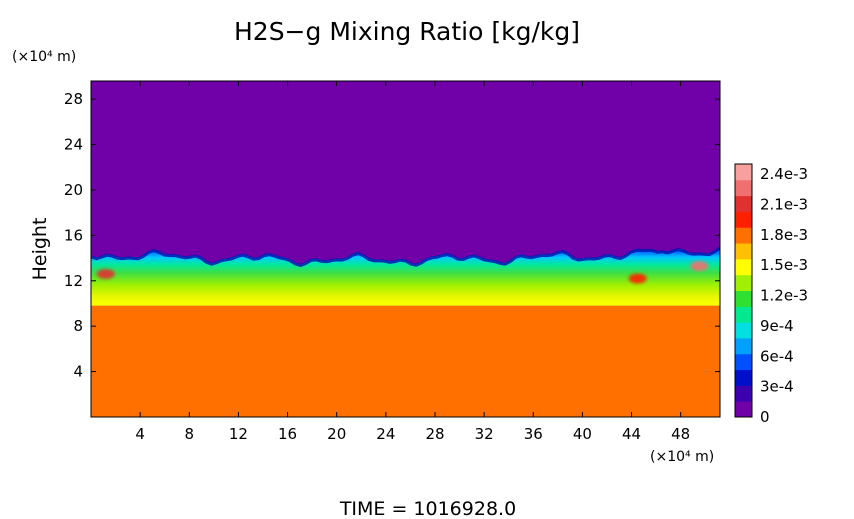 This screenshot has width=854, height=519. What do you see at coordinates (73, 99) in the screenshot?
I see `y-tick-label: 28` at bounding box center [73, 99].